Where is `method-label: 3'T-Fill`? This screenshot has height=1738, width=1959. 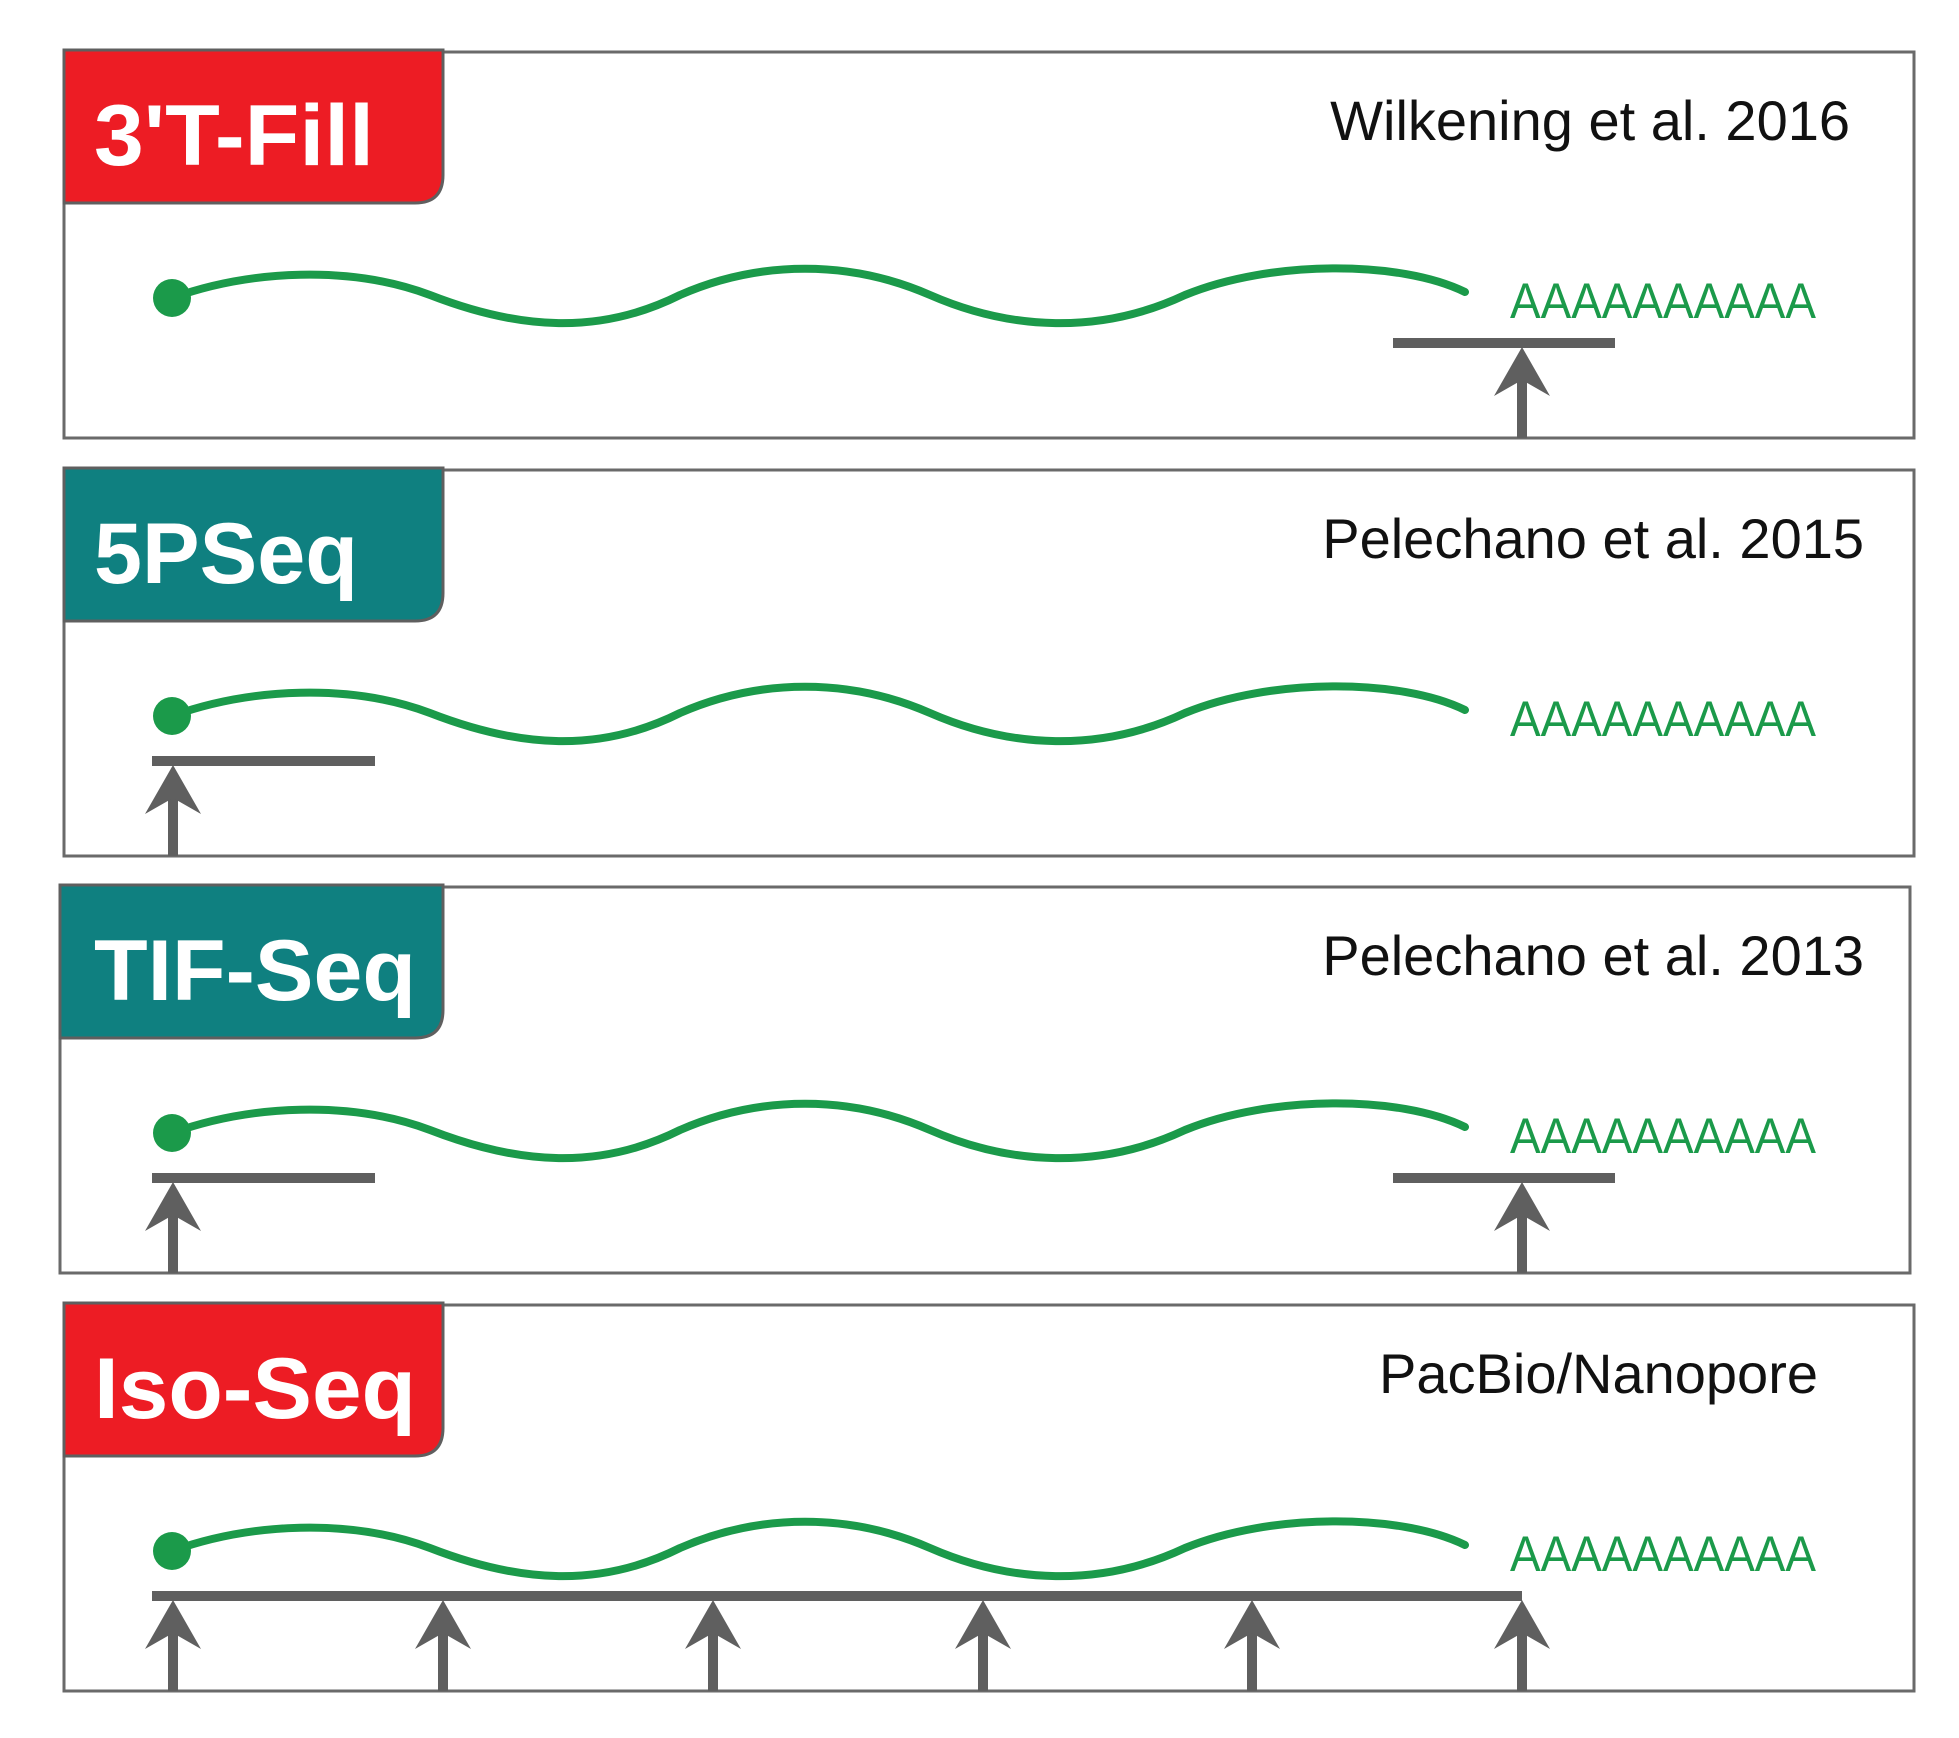
method-label: 3'T-Fill is located at coordinates (234, 136).